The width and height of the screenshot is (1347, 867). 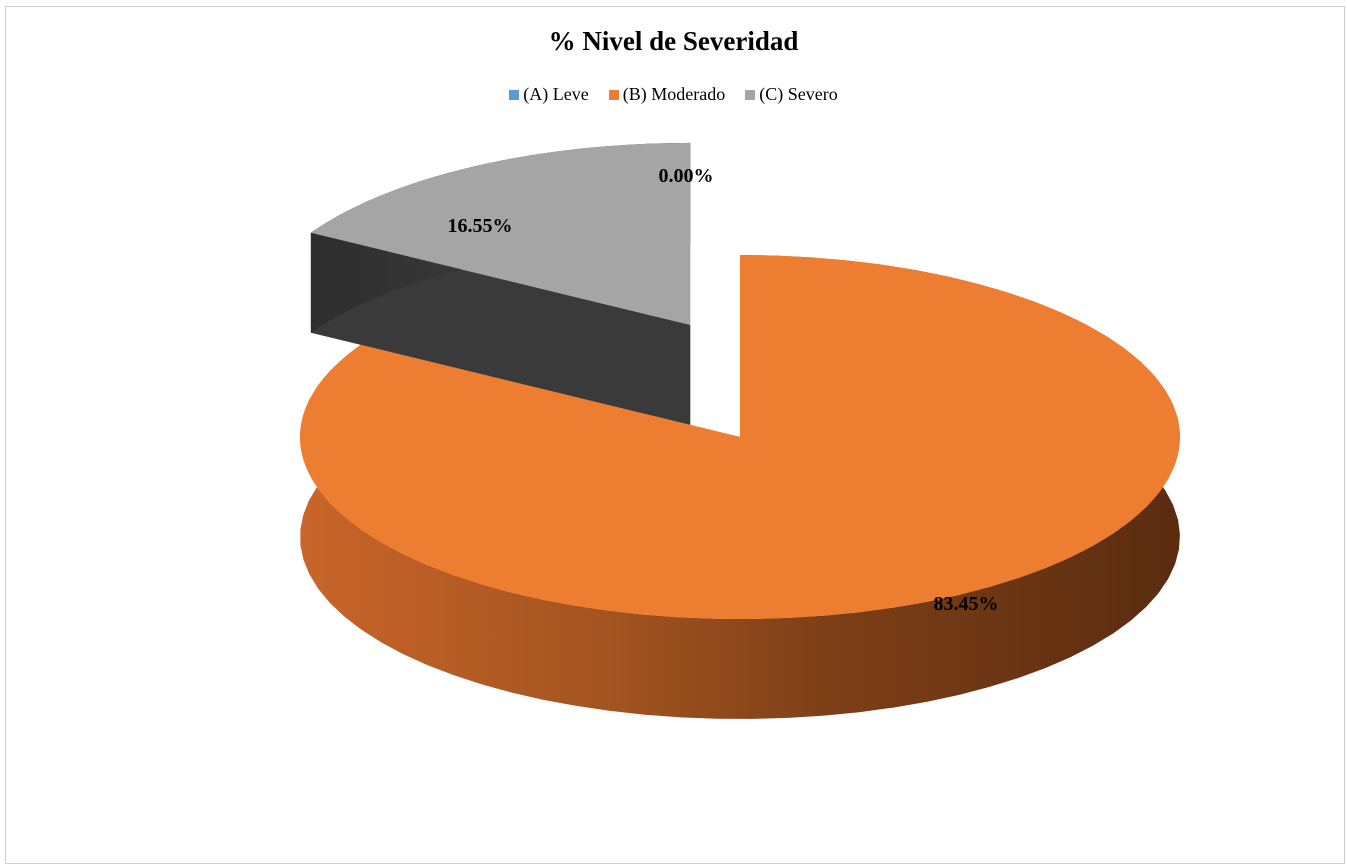 I want to click on data-label-leve: 0.00%, so click(x=686, y=176).